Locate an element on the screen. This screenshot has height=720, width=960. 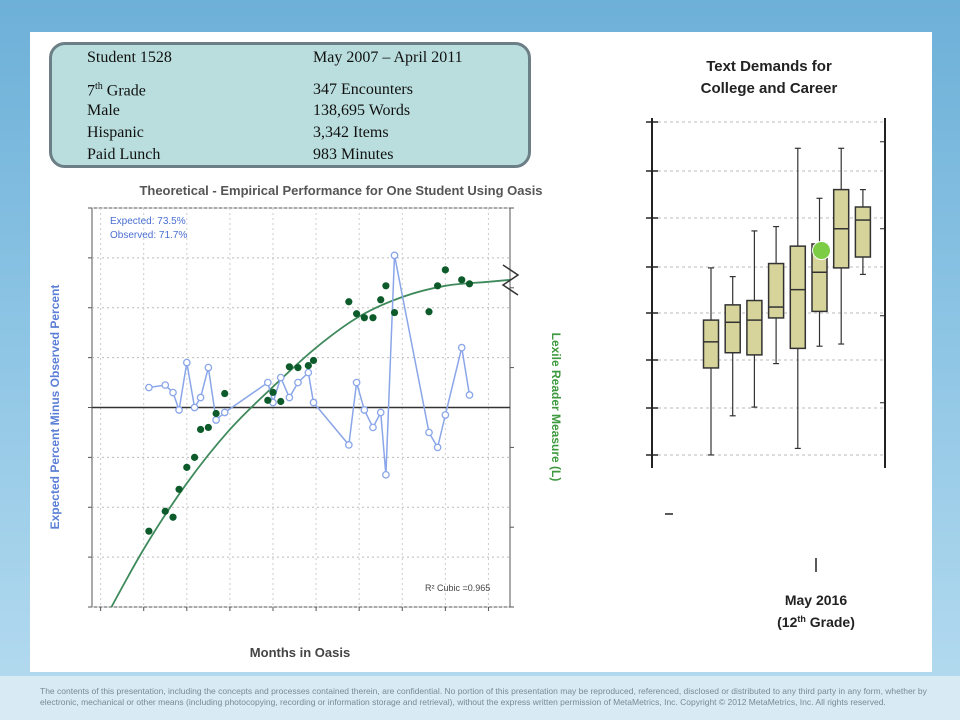
student-marker-layer is located at coordinates (821, 250).